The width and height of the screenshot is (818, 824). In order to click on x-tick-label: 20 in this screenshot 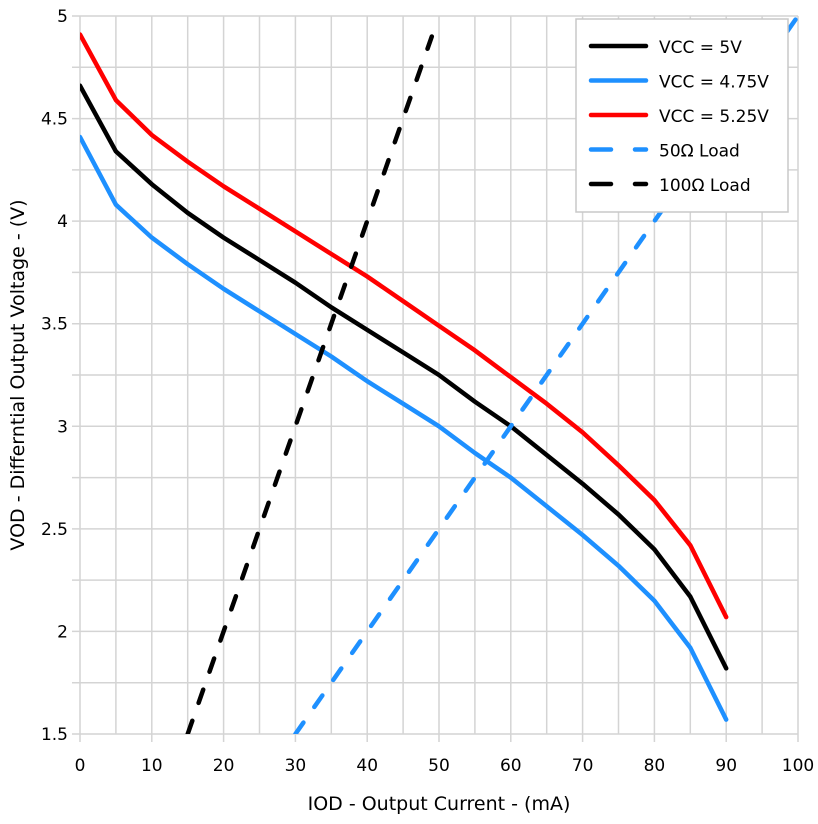, I will do `click(224, 766)`.